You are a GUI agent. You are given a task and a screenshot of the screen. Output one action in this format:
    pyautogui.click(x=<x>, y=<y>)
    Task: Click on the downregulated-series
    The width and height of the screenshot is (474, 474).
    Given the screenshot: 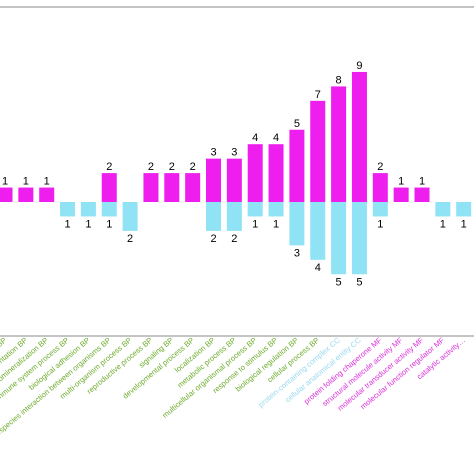 What is the action you would take?
    pyautogui.click(x=266, y=238)
    